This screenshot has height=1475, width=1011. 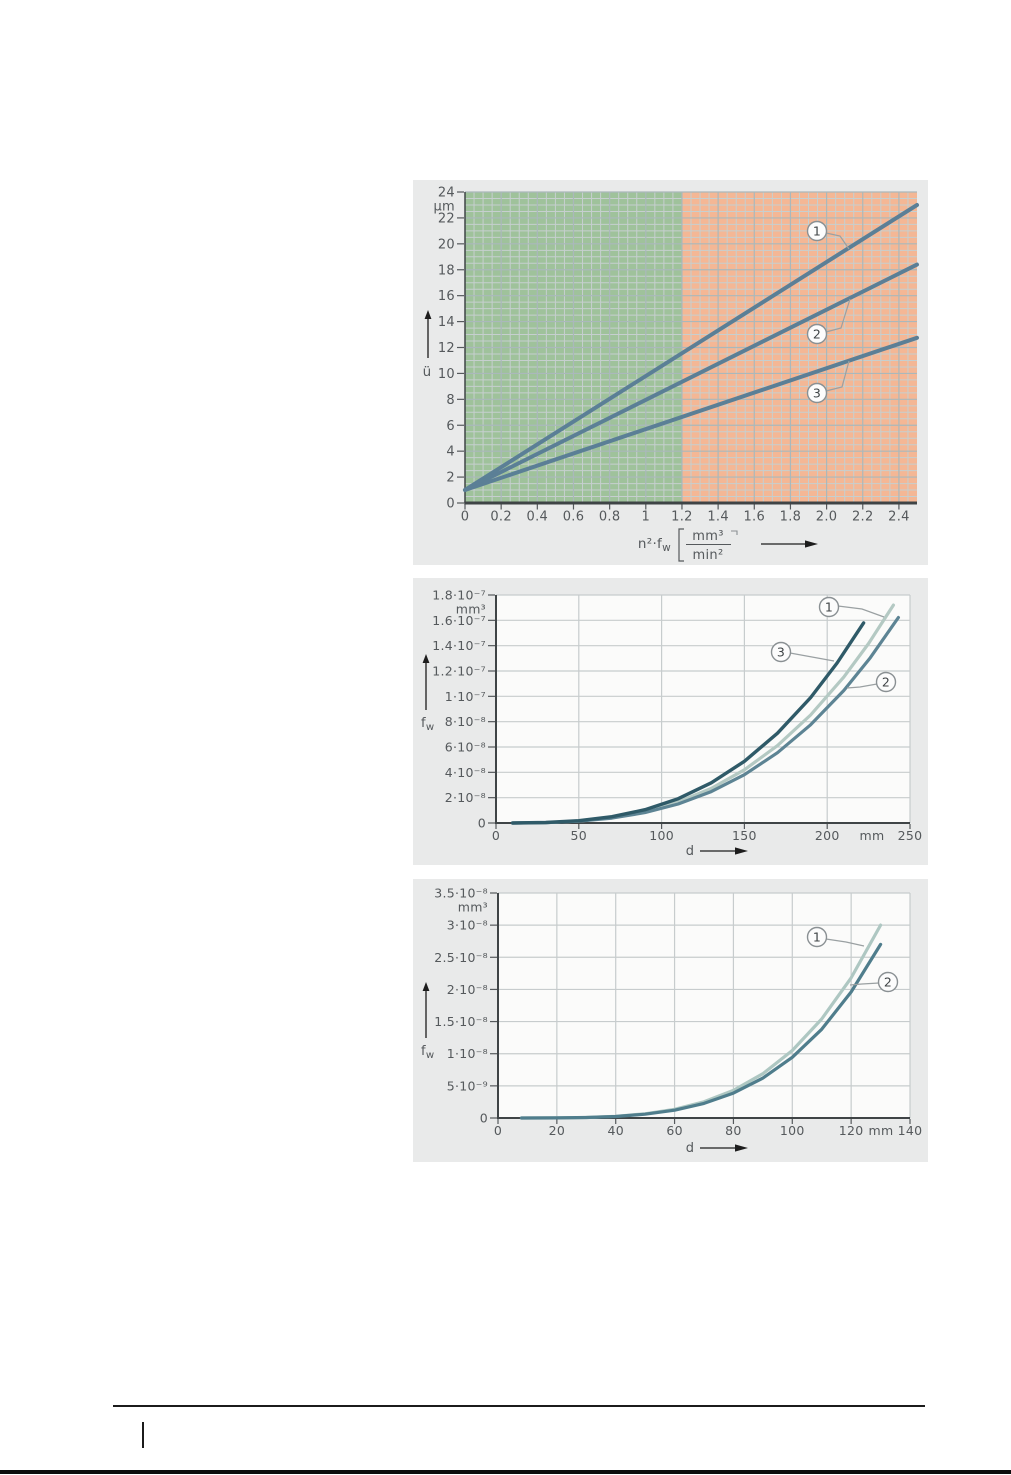 I want to click on y-axis-unit: µm, so click(x=444, y=207).